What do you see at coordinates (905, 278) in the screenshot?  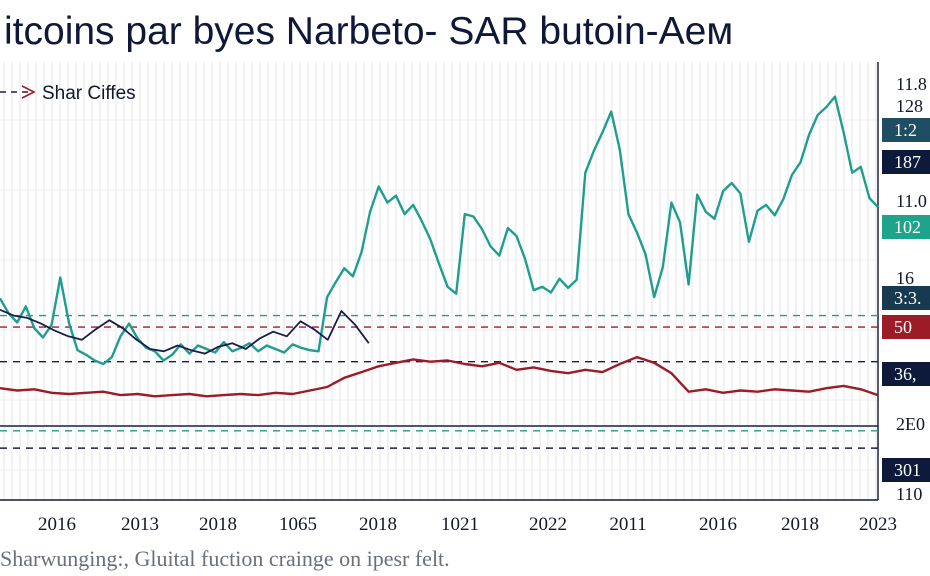 I see `right-axis-label: 16` at bounding box center [905, 278].